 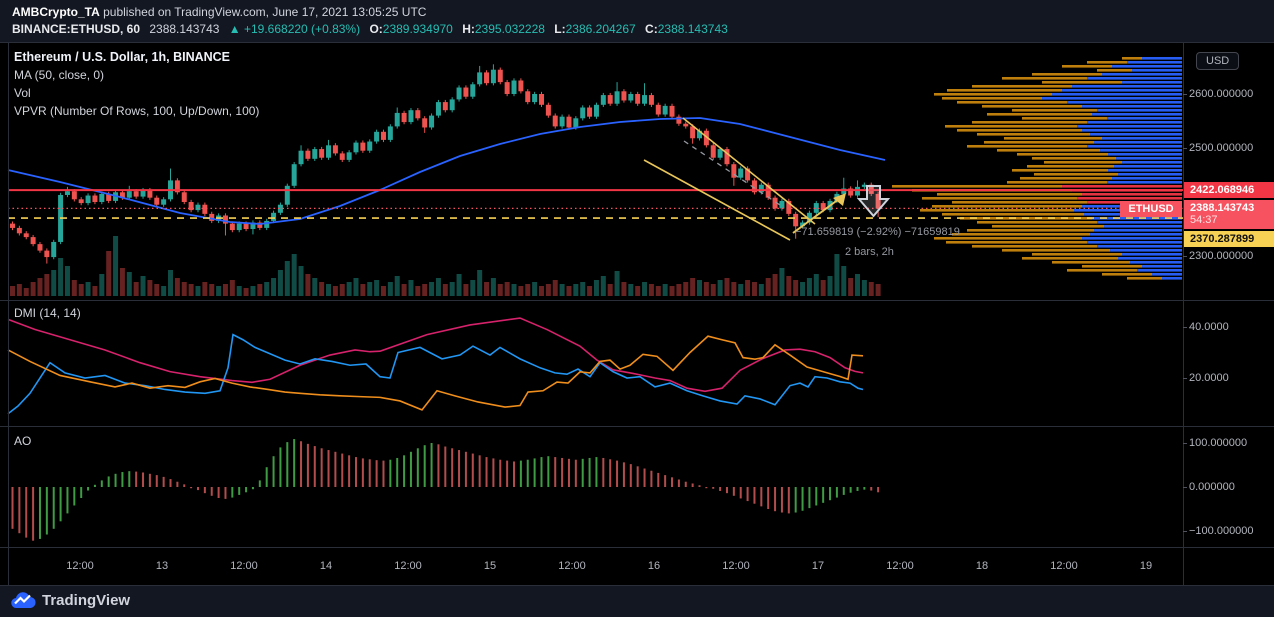 What do you see at coordinates (717, 200) in the screenshot?
I see `channel-lower-line` at bounding box center [717, 200].